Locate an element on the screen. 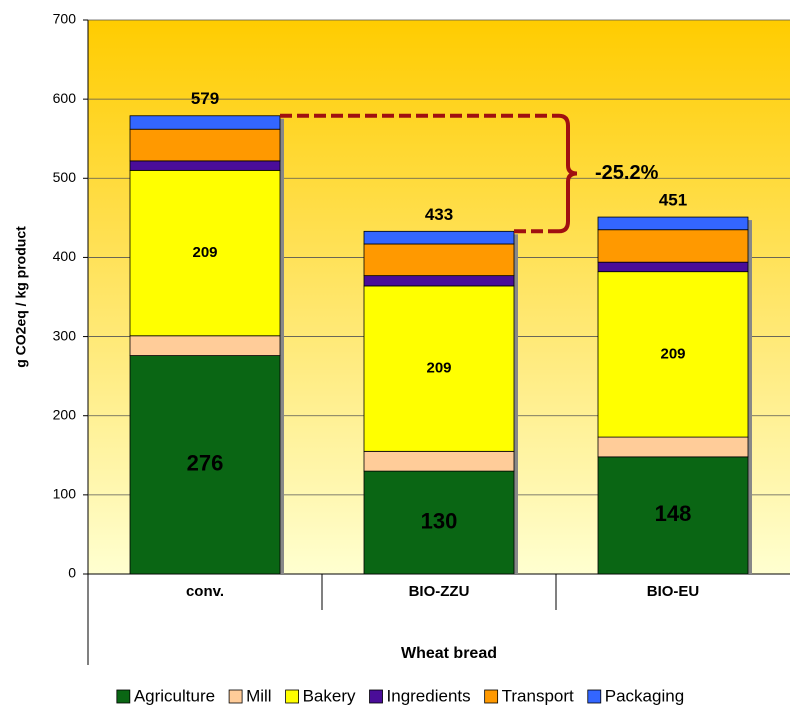 Image resolution: width=801 pixels, height=711 pixels. y-tick-label: 100 is located at coordinates (65, 494).